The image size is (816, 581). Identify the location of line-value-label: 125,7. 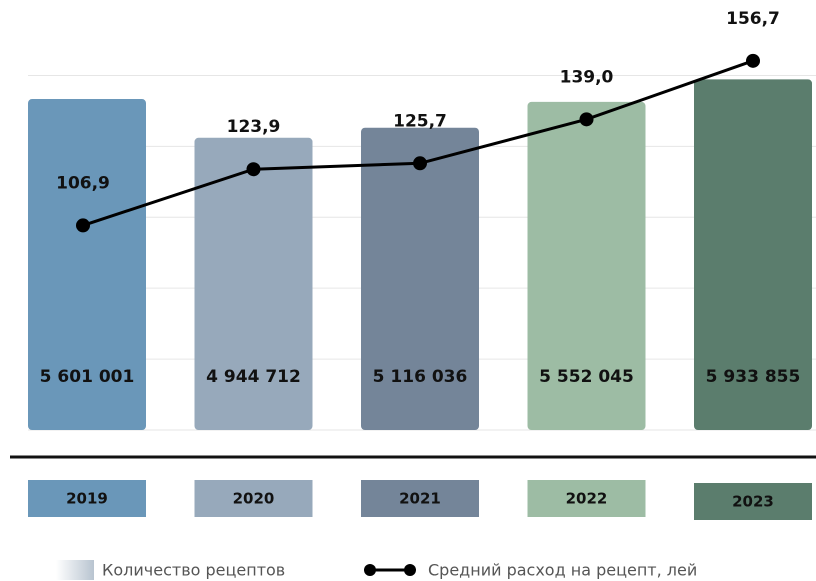
(420, 121).